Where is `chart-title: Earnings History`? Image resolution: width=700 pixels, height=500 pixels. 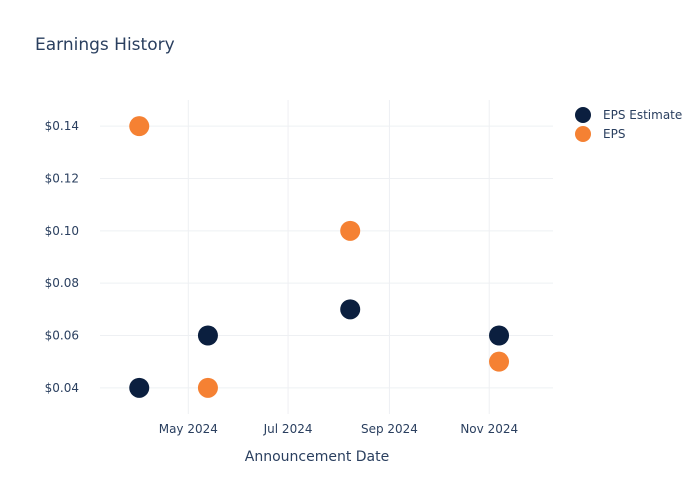 chart-title: Earnings History is located at coordinates (105, 45).